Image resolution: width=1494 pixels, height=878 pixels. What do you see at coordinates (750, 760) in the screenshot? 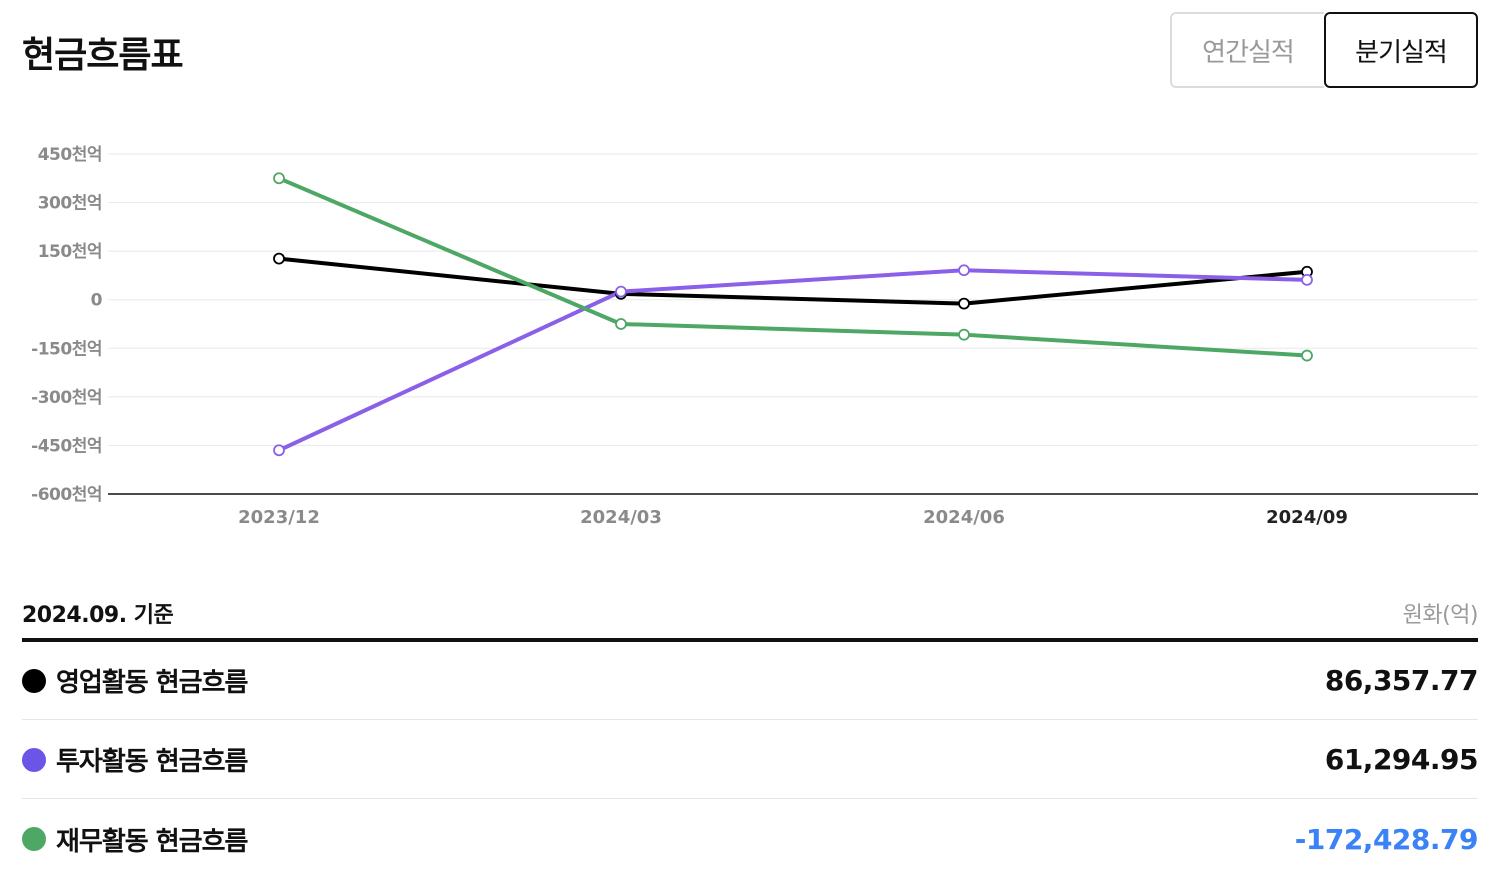
I see `table-row-investing: 투자활동 현금흐름 61,294.95` at bounding box center [750, 760].